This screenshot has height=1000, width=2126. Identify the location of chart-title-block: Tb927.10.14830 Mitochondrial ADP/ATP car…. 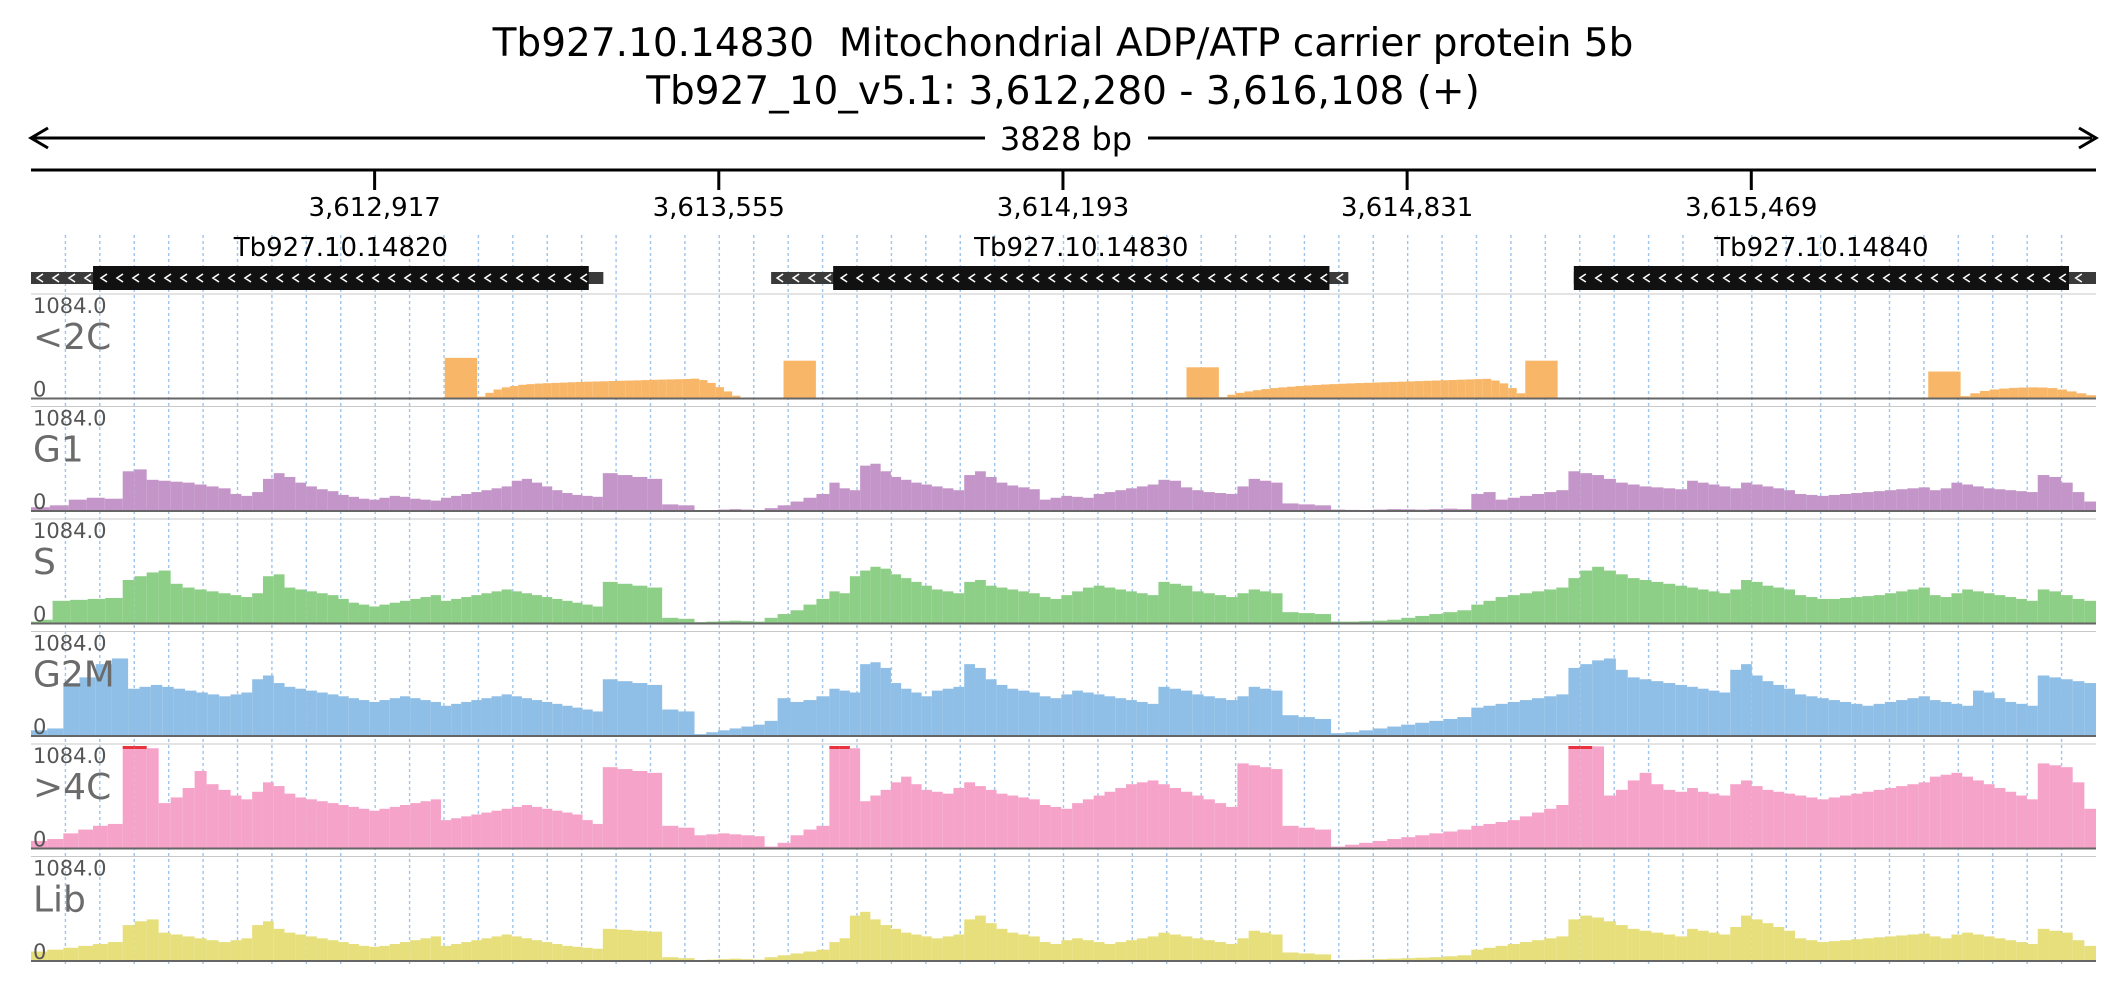
(1063, 68).